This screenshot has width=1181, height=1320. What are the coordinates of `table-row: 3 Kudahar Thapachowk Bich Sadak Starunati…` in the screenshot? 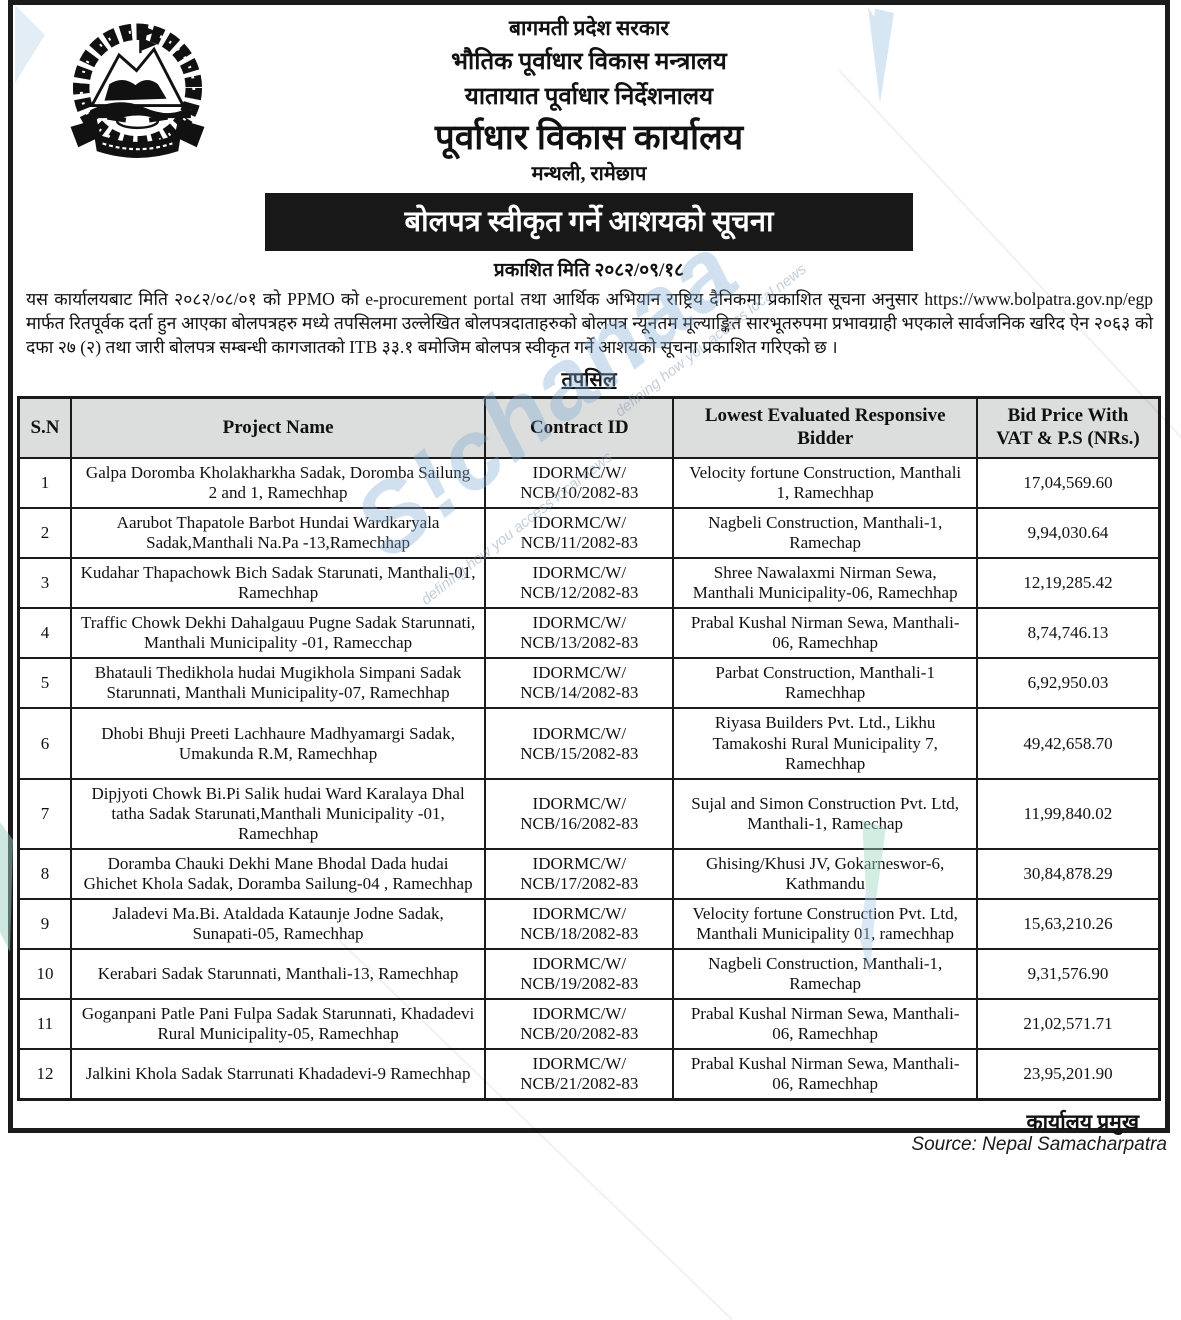 It's located at (589, 583).